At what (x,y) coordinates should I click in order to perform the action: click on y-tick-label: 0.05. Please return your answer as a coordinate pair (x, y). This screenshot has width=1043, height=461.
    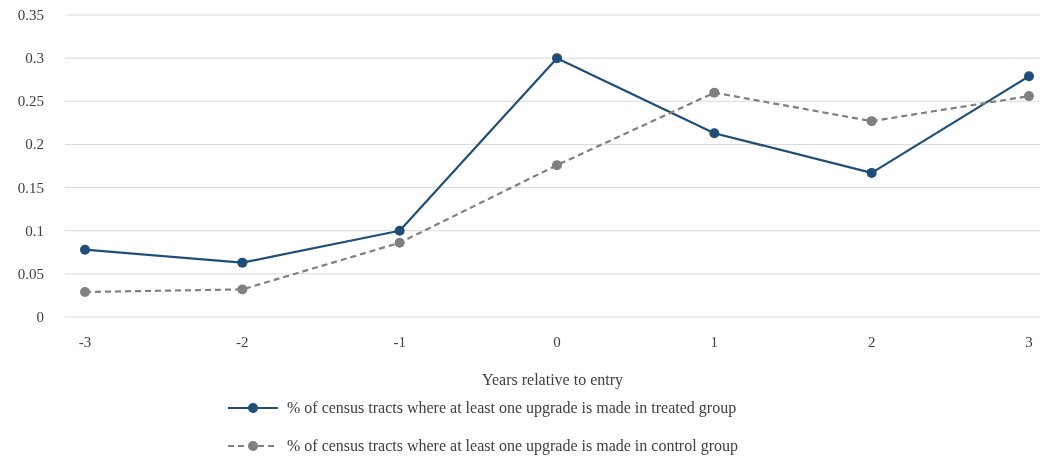
    Looking at the image, I should click on (30, 273).